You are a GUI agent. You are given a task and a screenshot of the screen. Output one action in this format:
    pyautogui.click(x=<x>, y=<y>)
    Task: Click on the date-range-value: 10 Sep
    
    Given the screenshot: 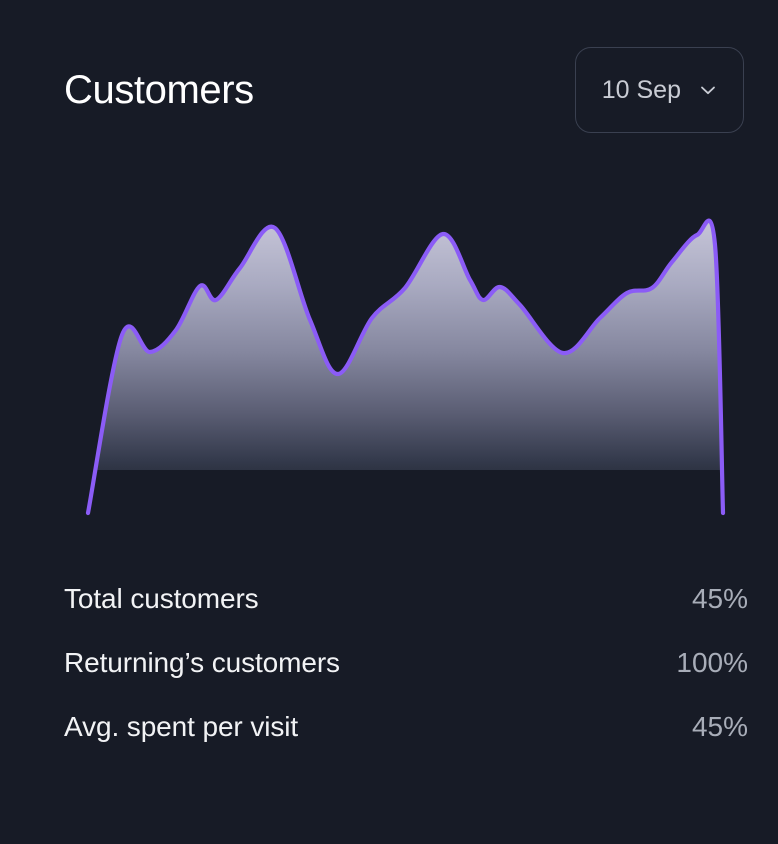 What is the action you would take?
    pyautogui.click(x=641, y=89)
    